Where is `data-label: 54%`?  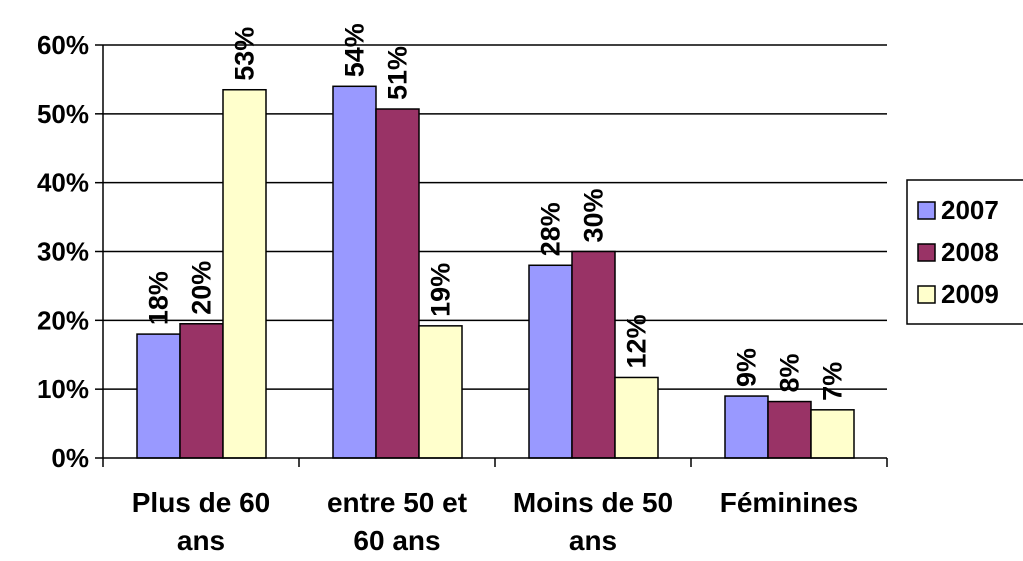
data-label: 54% is located at coordinates (355, 50).